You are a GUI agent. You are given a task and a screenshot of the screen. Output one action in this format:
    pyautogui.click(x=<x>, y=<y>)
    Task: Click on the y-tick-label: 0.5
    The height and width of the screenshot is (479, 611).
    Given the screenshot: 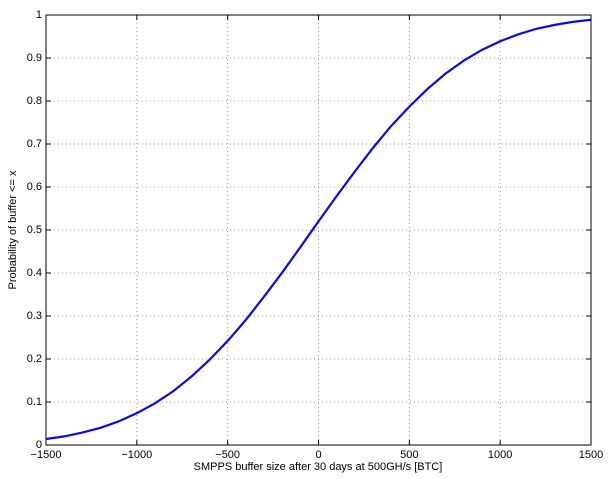 What is the action you would take?
    pyautogui.click(x=34, y=230)
    